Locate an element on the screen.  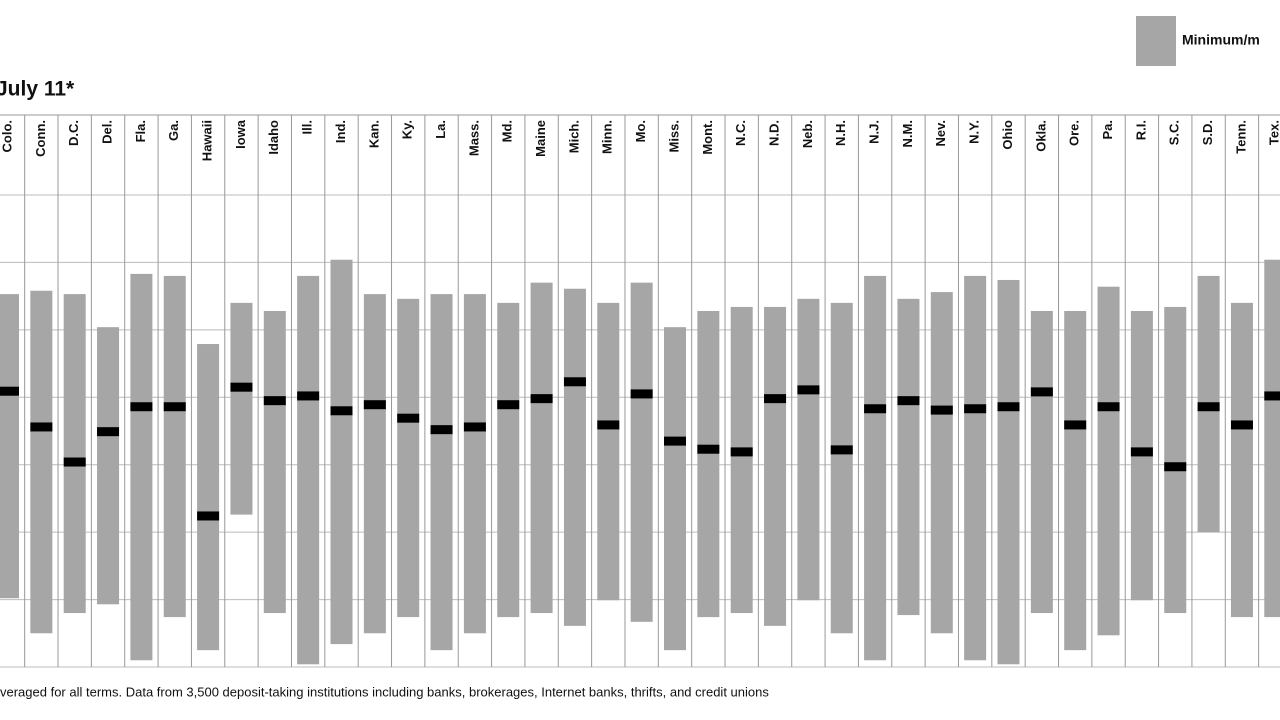
legend-label: Minimum/m is located at coordinates (1221, 40).